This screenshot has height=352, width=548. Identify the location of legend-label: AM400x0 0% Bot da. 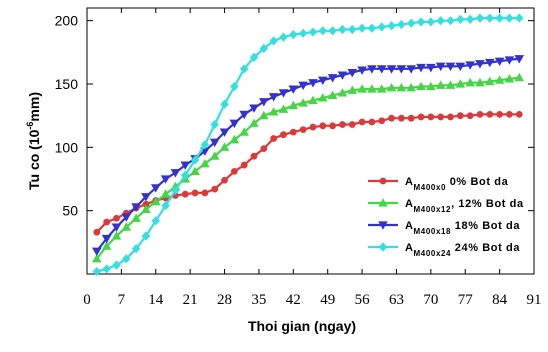
(457, 184).